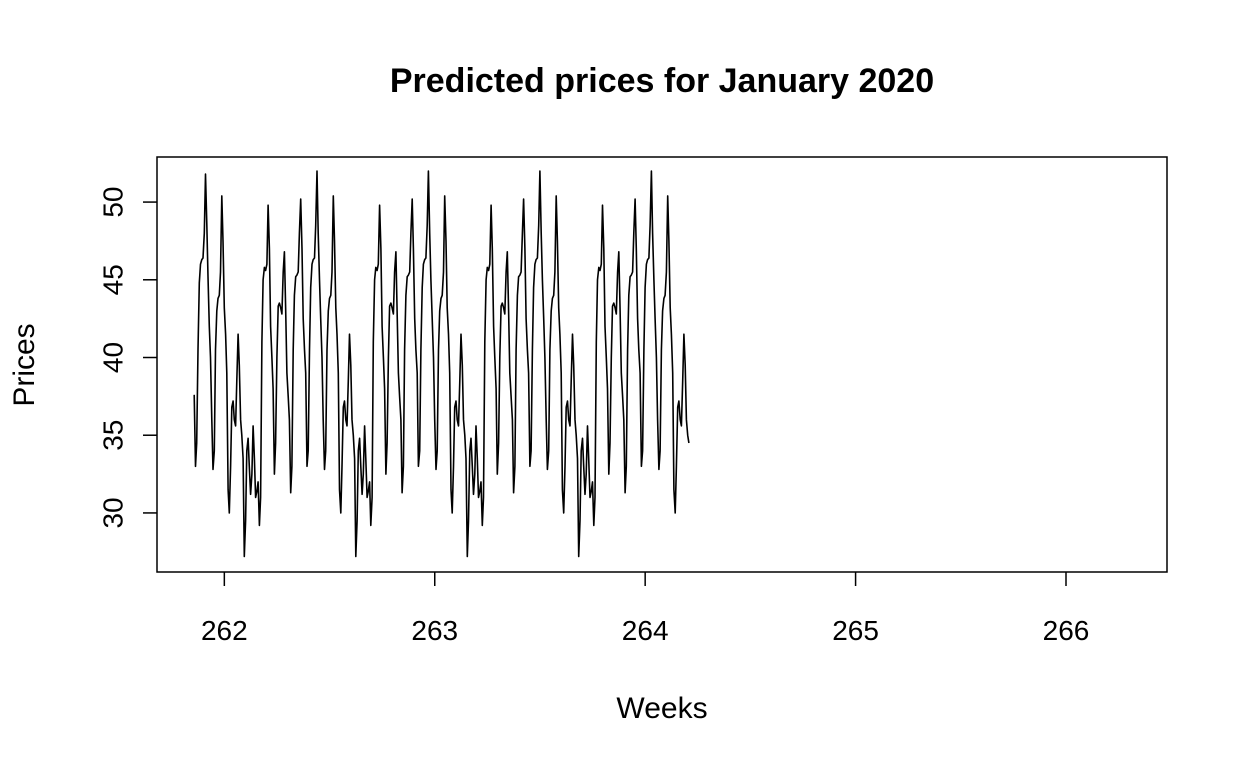  What do you see at coordinates (645, 630) in the screenshot?
I see `x-tick-label: 264` at bounding box center [645, 630].